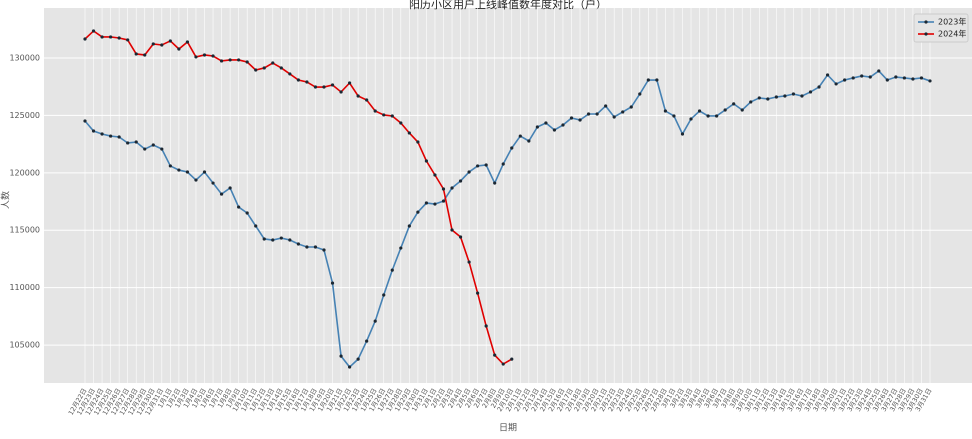 The image size is (972, 439). I want to click on y-axis-label: 人数, so click(6, 200).